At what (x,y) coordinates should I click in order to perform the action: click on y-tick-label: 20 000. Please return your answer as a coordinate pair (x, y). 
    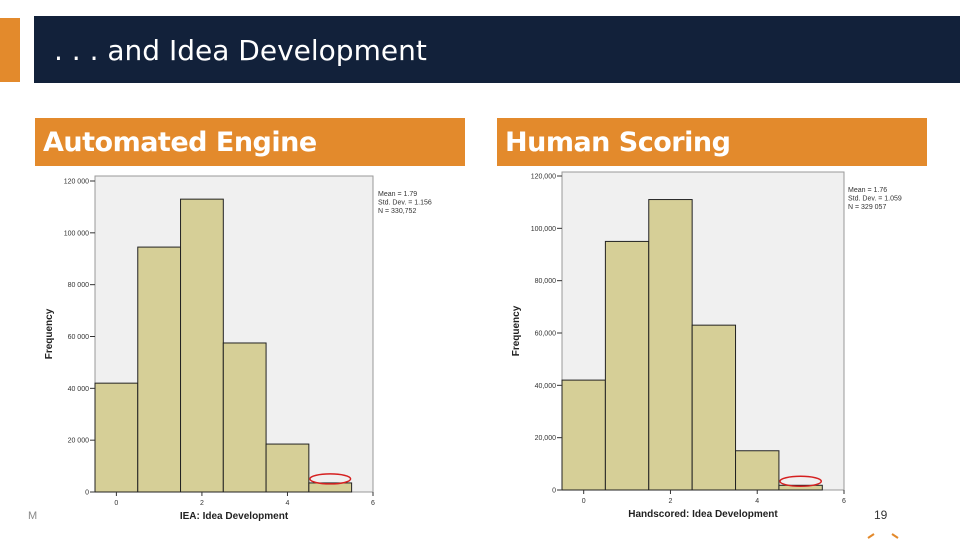
    Looking at the image, I should click on (79, 441).